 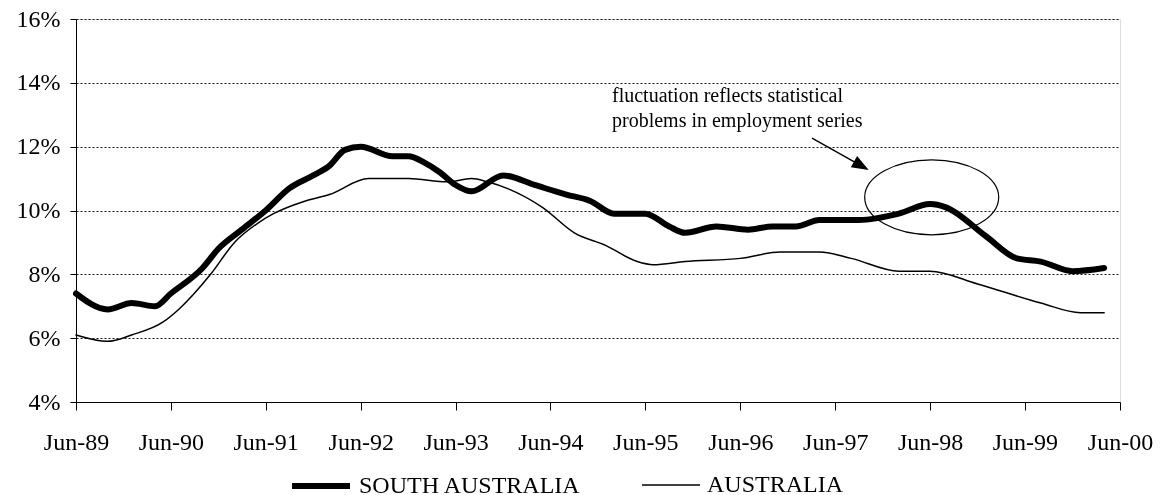 What do you see at coordinates (551, 441) in the screenshot?
I see `x-tick-label: Jun-94` at bounding box center [551, 441].